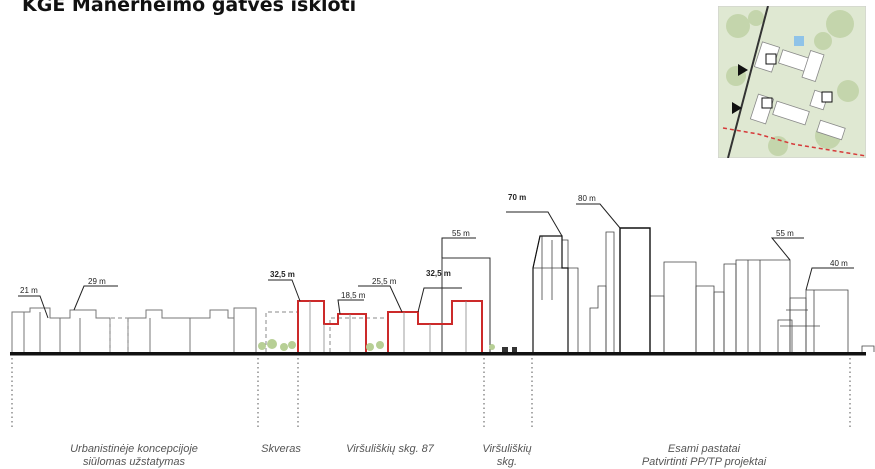  What do you see at coordinates (431, 393) in the screenshot?
I see `zone-dividers` at bounding box center [431, 393].